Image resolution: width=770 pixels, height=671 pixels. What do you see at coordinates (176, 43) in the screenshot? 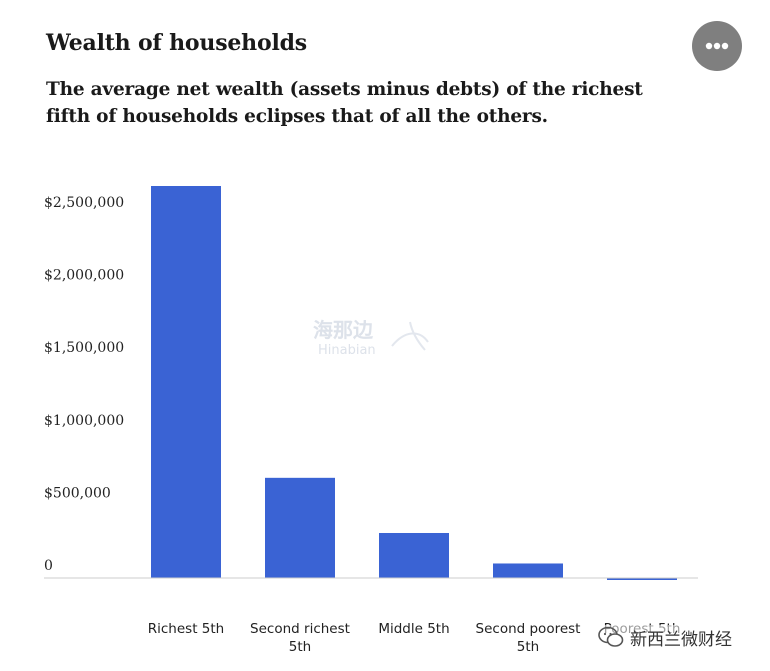
I see `chart-title: Wealth of households` at bounding box center [176, 43].